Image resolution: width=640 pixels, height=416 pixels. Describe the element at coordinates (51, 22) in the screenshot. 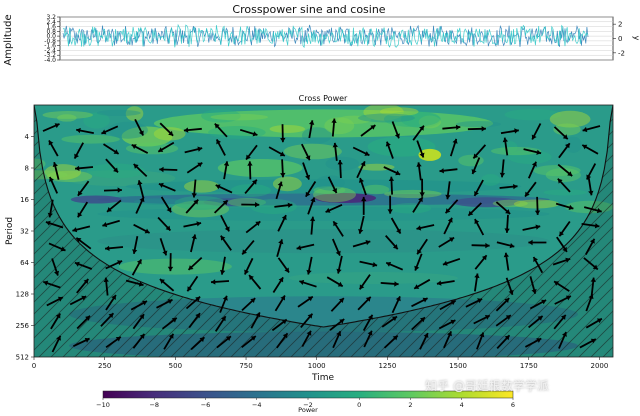

I see `top-y-tick-label: 2.4` at that location.